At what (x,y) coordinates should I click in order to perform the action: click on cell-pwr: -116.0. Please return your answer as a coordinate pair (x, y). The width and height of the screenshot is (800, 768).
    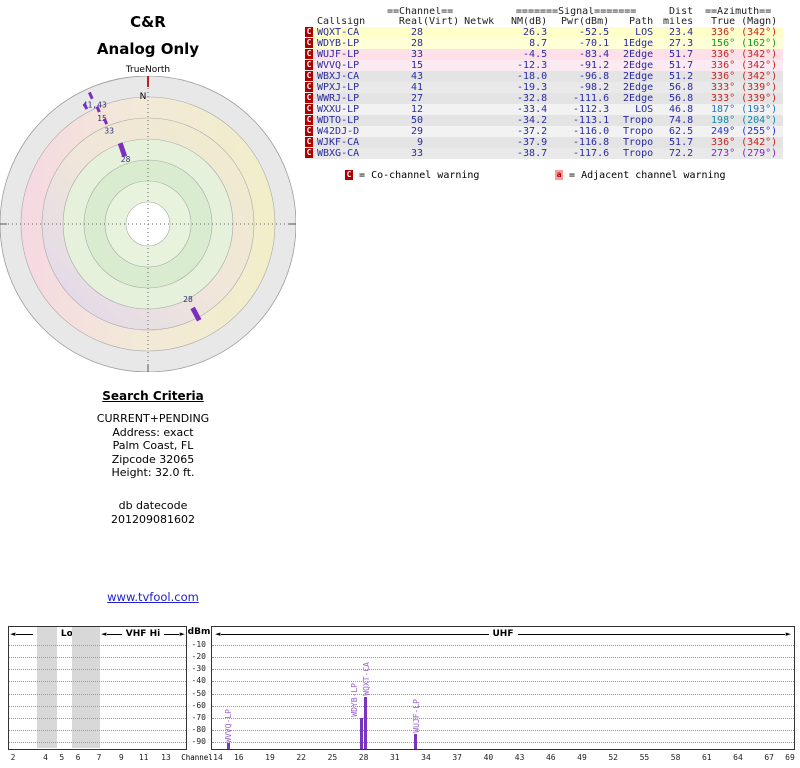
    Looking at the image, I should click on (591, 131).